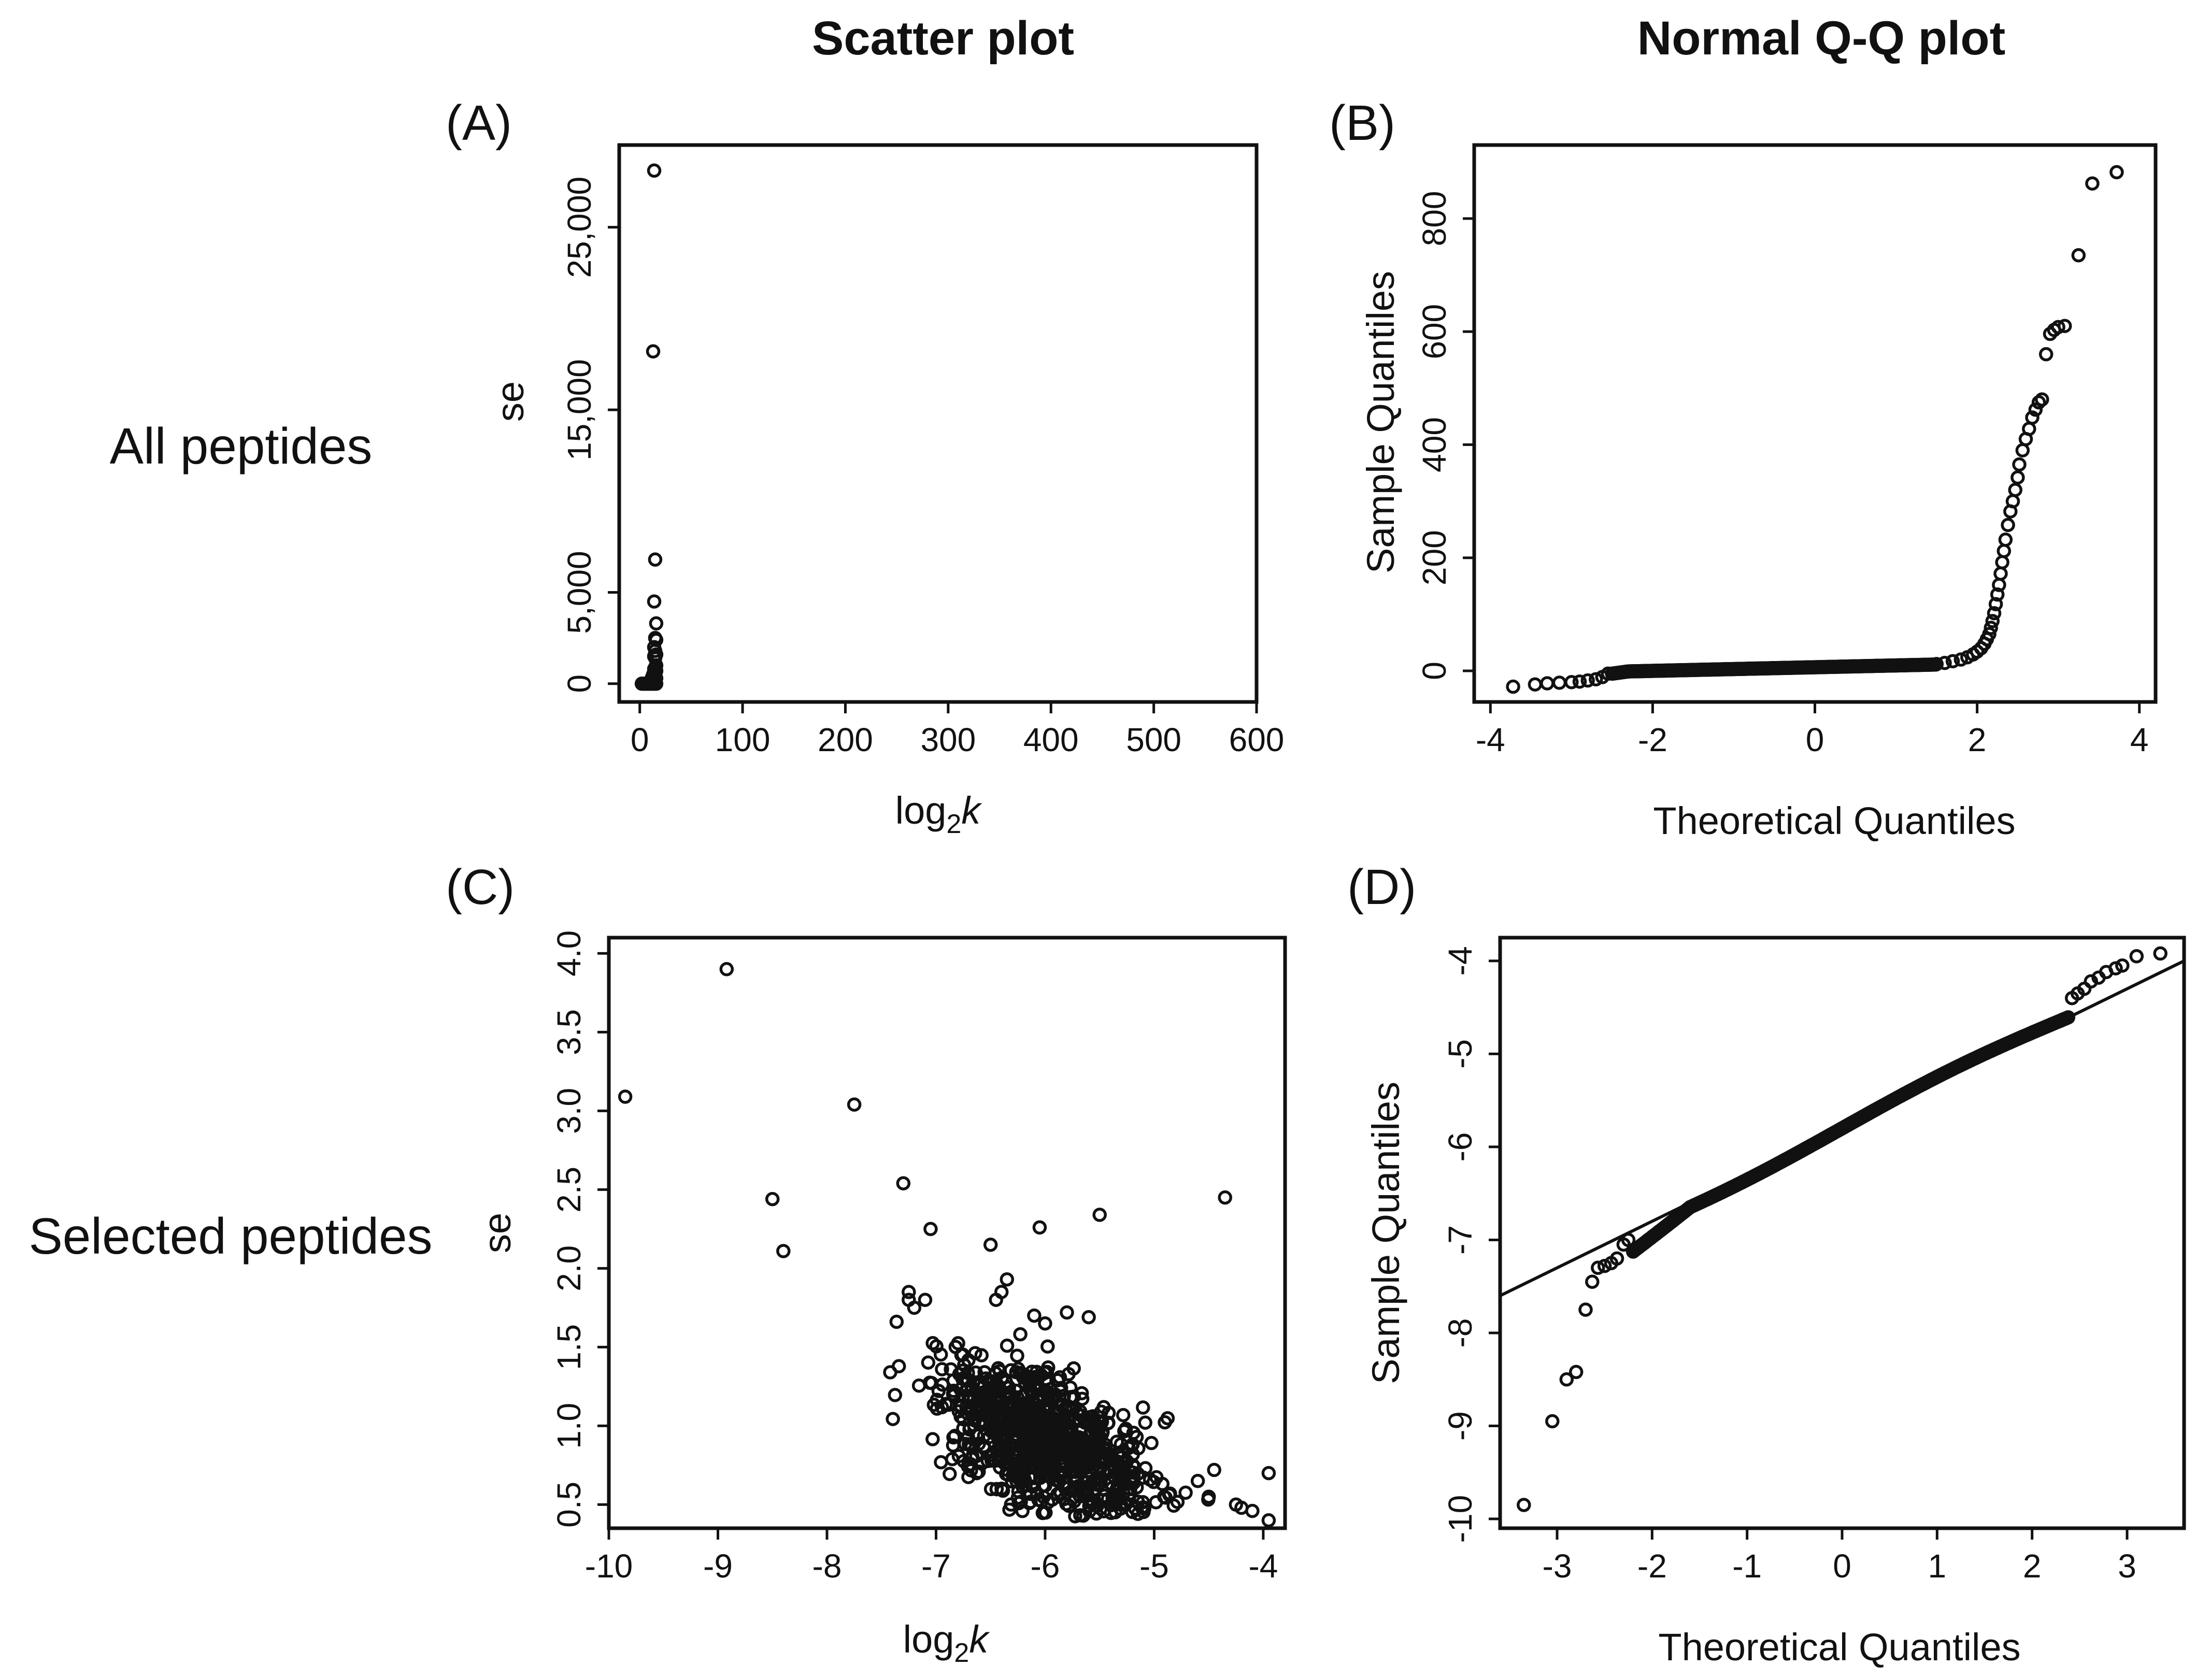 This screenshot has height=1680, width=2196. Describe the element at coordinates (943, 38) in the screenshot. I see `column-title-scatter: Scatter plot` at that location.